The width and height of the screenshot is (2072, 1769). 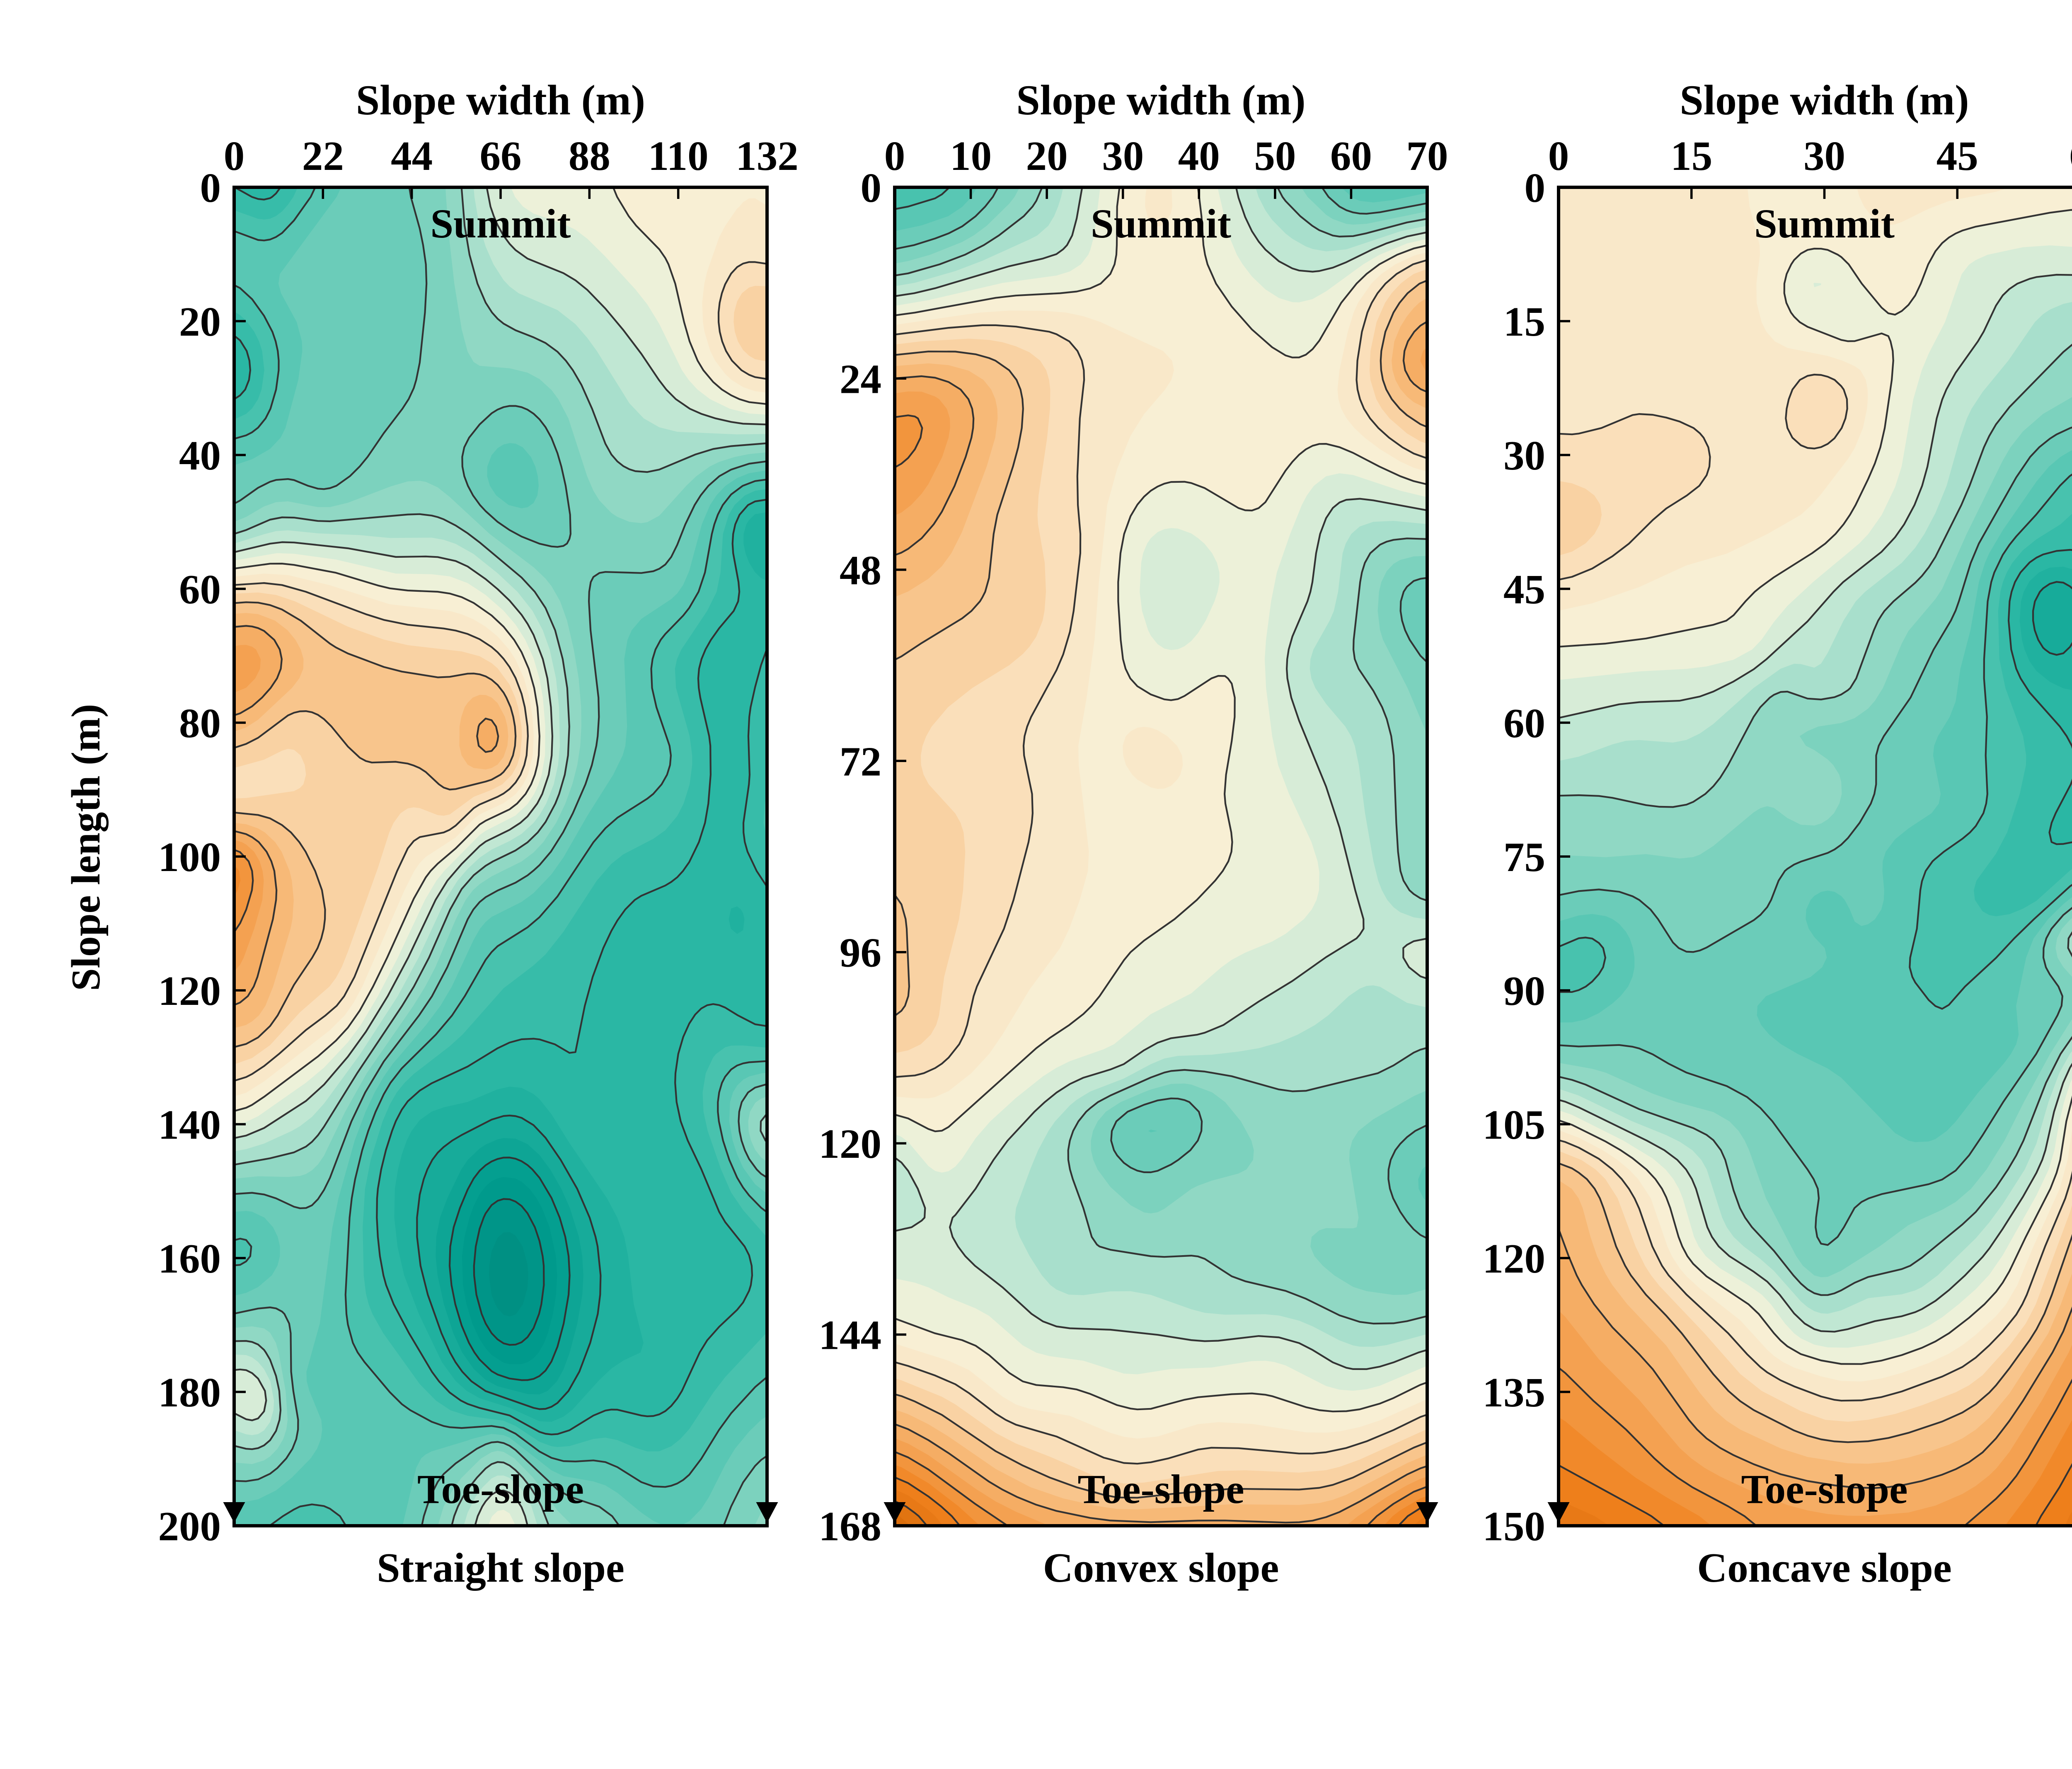 What do you see at coordinates (189, 1124) in the screenshot?
I see `svg-text: 140` at bounding box center [189, 1124].